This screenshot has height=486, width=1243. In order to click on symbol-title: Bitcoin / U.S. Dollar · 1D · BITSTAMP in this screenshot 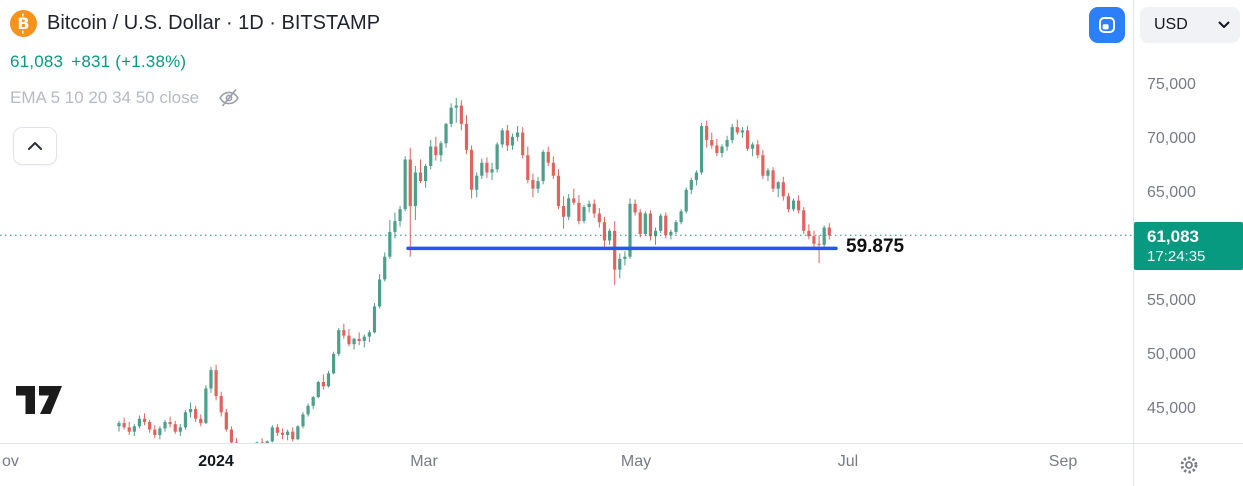, I will do `click(214, 23)`.